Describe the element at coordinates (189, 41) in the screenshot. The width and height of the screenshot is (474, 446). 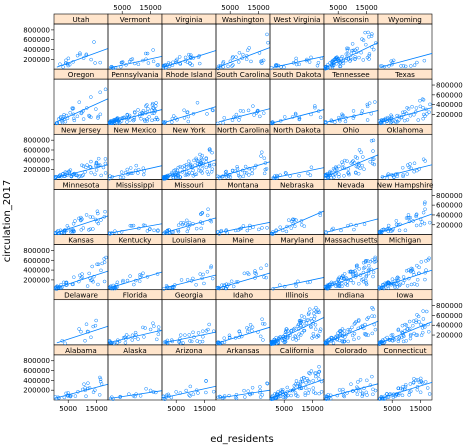
I see `panel-virginia: Virginia` at that location.